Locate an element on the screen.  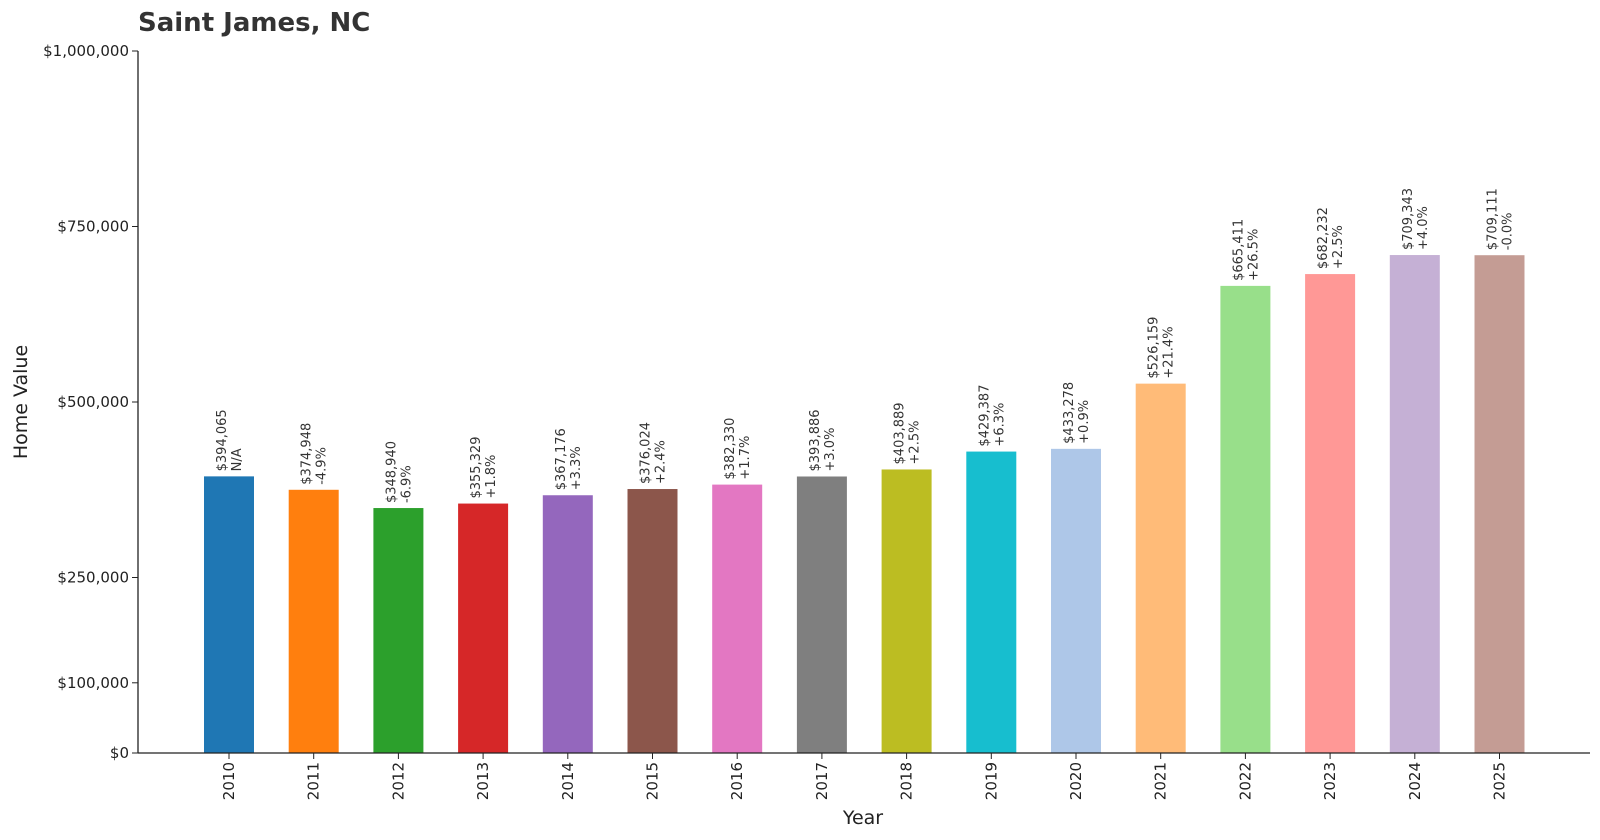
bar-change-label: +6.3% is located at coordinates (999, 425).